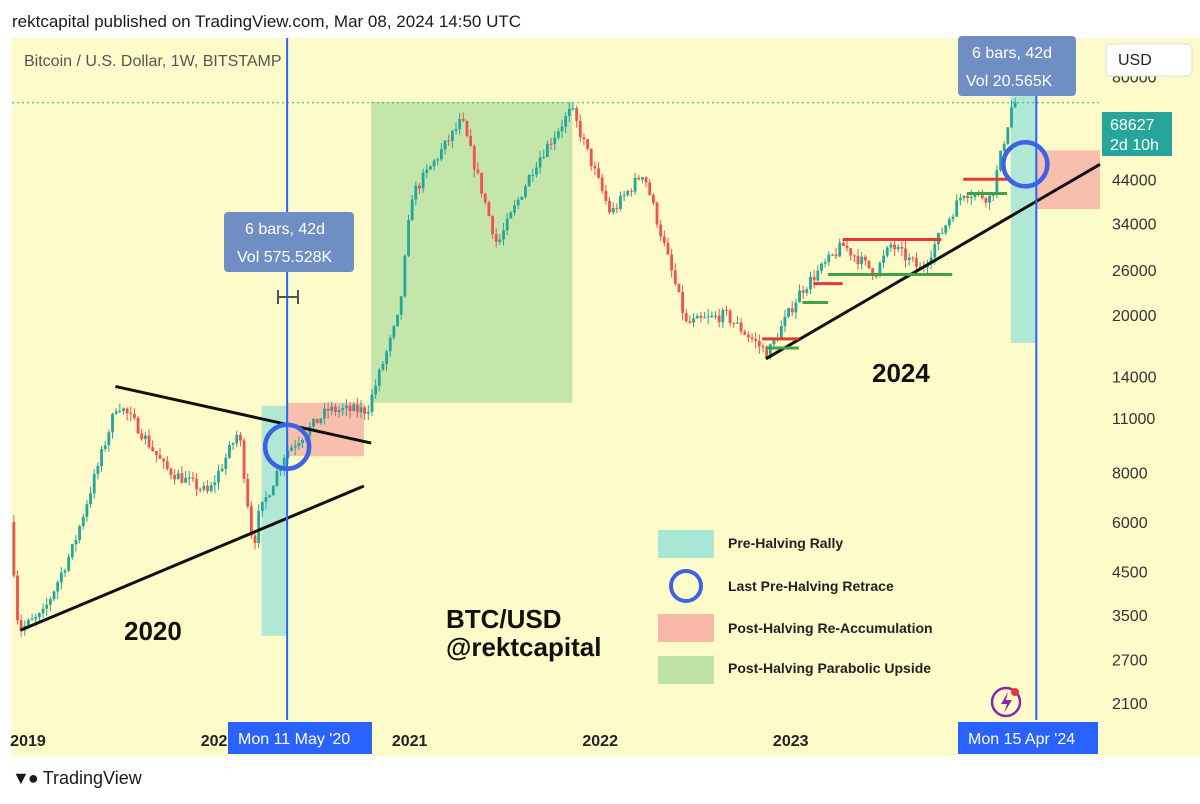  I want to click on y-tick-label-5: 14000, so click(1134, 377).